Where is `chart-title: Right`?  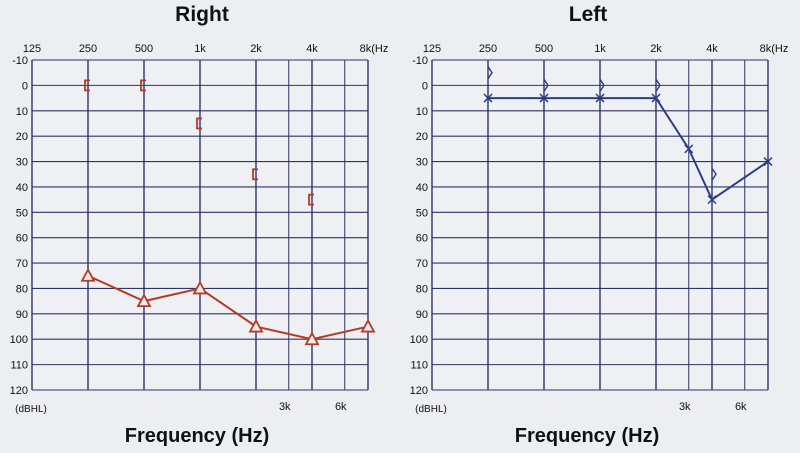
chart-title: Right is located at coordinates (202, 14).